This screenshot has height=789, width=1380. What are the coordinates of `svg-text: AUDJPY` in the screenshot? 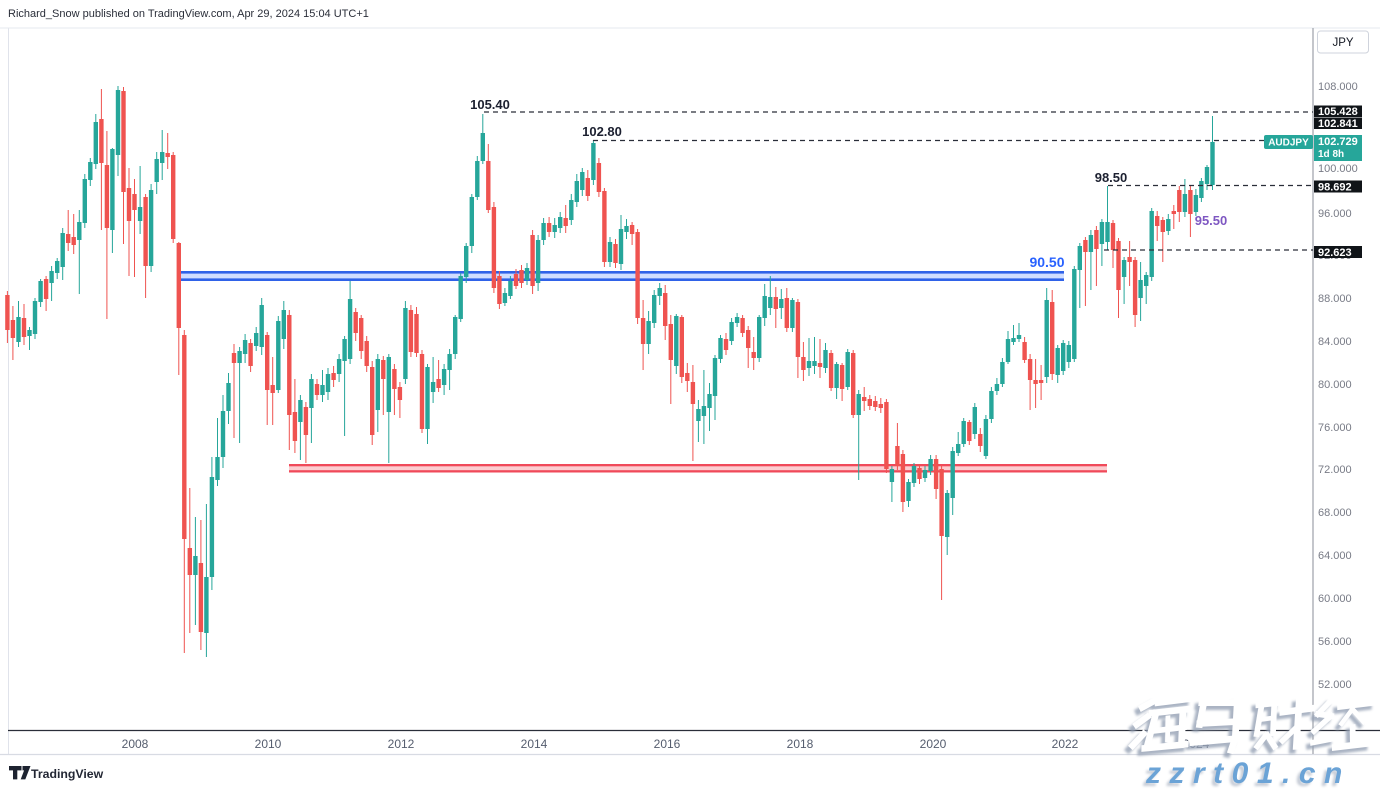 It's located at (1288, 143).